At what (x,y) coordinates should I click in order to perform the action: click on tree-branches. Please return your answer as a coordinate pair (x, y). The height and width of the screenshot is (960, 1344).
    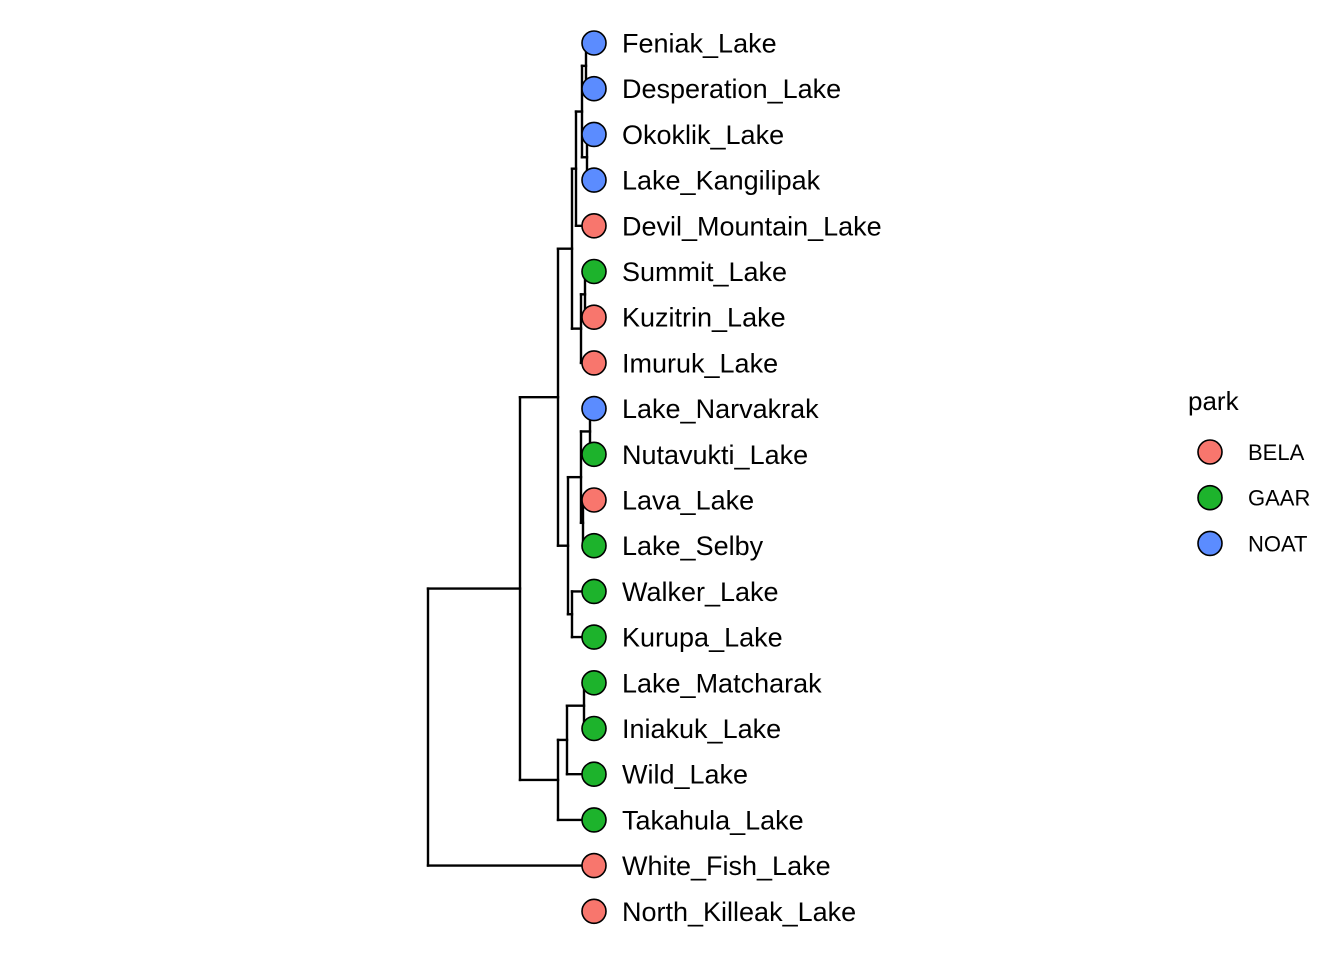
    Looking at the image, I should click on (511, 454).